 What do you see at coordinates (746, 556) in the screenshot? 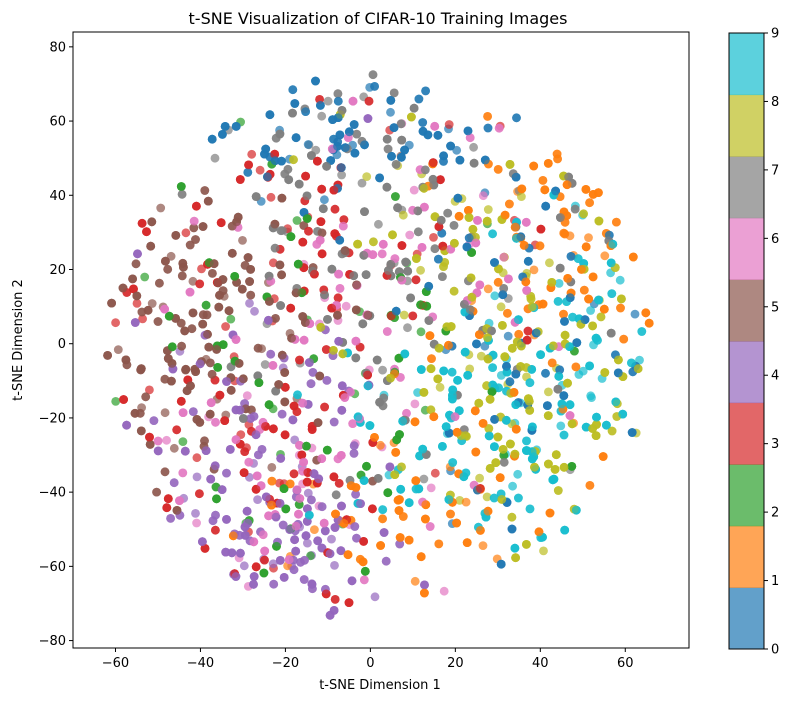
I see `colorbar-segment` at bounding box center [746, 556].